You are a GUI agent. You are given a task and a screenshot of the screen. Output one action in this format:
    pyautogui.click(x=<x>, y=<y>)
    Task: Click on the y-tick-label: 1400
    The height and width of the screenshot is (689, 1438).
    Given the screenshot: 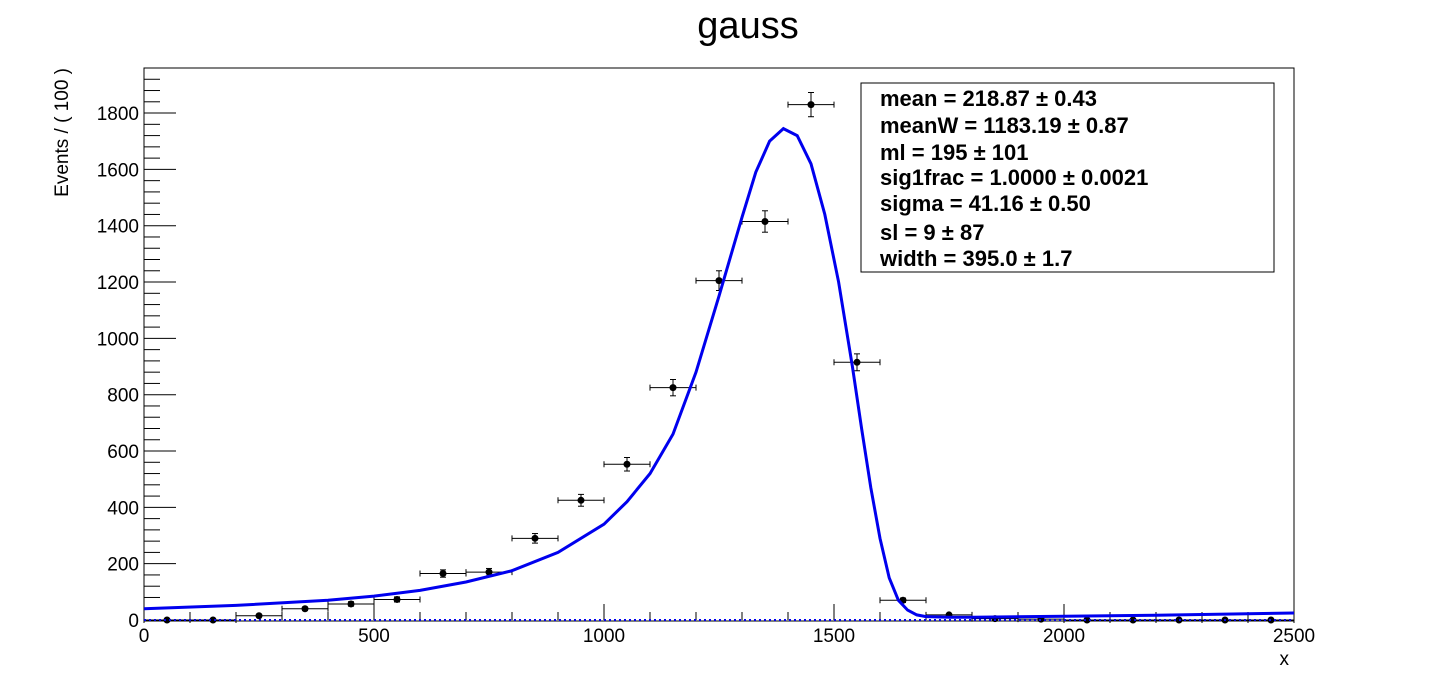 What is the action you would take?
    pyautogui.click(x=118, y=227)
    